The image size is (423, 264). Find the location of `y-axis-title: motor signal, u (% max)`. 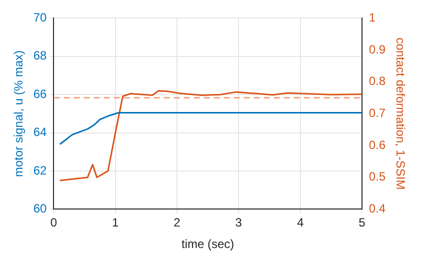

y-axis-title: motor signal, u (% max) is located at coordinates (19, 114).